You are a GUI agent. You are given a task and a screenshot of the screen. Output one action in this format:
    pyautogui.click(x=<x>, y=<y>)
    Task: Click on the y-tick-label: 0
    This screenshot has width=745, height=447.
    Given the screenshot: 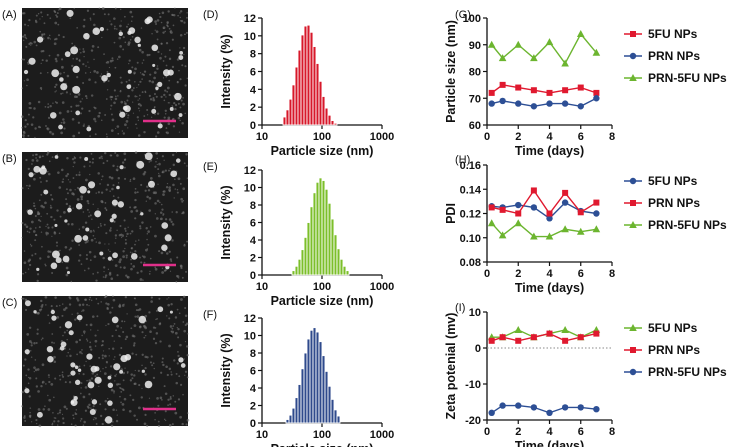 What is the action you would take?
    pyautogui.click(x=253, y=126)
    